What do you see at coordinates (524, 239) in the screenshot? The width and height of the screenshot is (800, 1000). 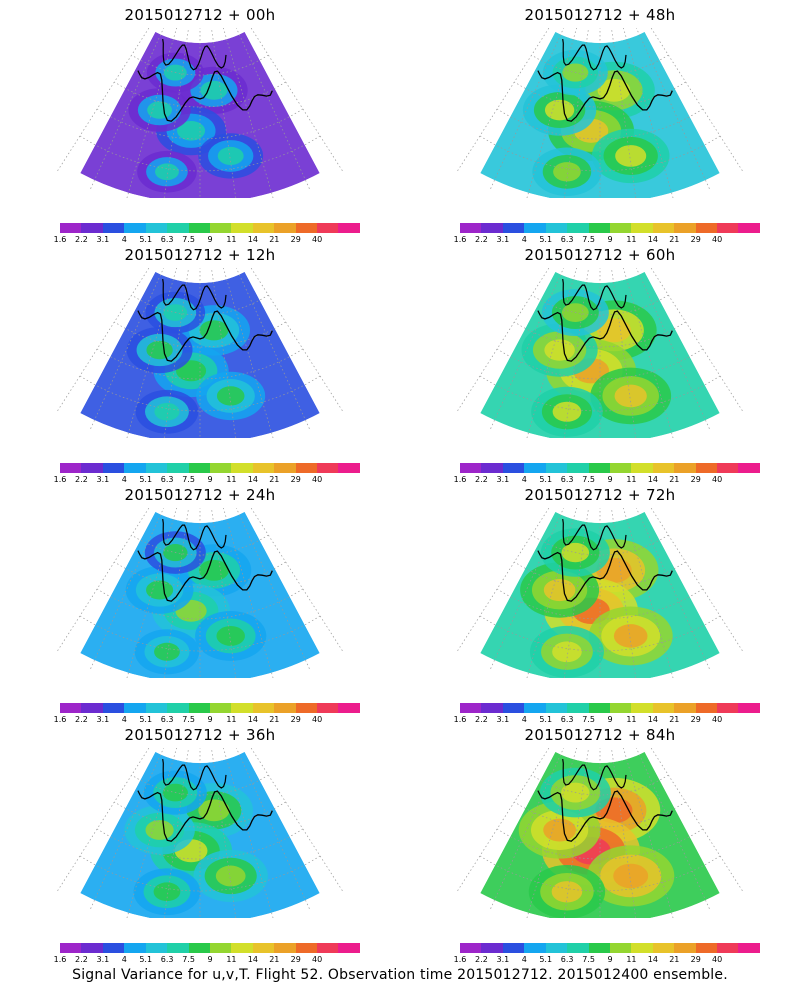 I see `colorbar-tick-label: 4` at bounding box center [524, 239].